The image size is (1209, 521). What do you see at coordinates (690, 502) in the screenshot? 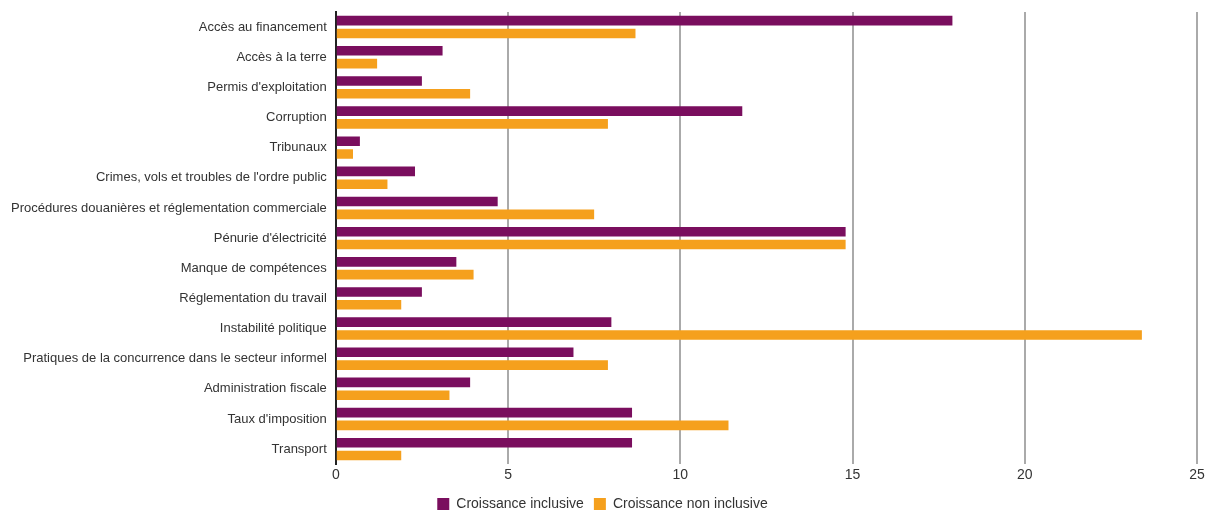
I see `legend-label: Croissance non inclusive` at bounding box center [690, 502].